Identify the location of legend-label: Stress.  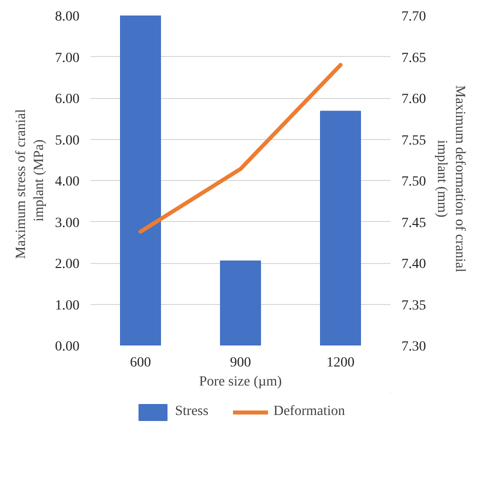
(191, 412).